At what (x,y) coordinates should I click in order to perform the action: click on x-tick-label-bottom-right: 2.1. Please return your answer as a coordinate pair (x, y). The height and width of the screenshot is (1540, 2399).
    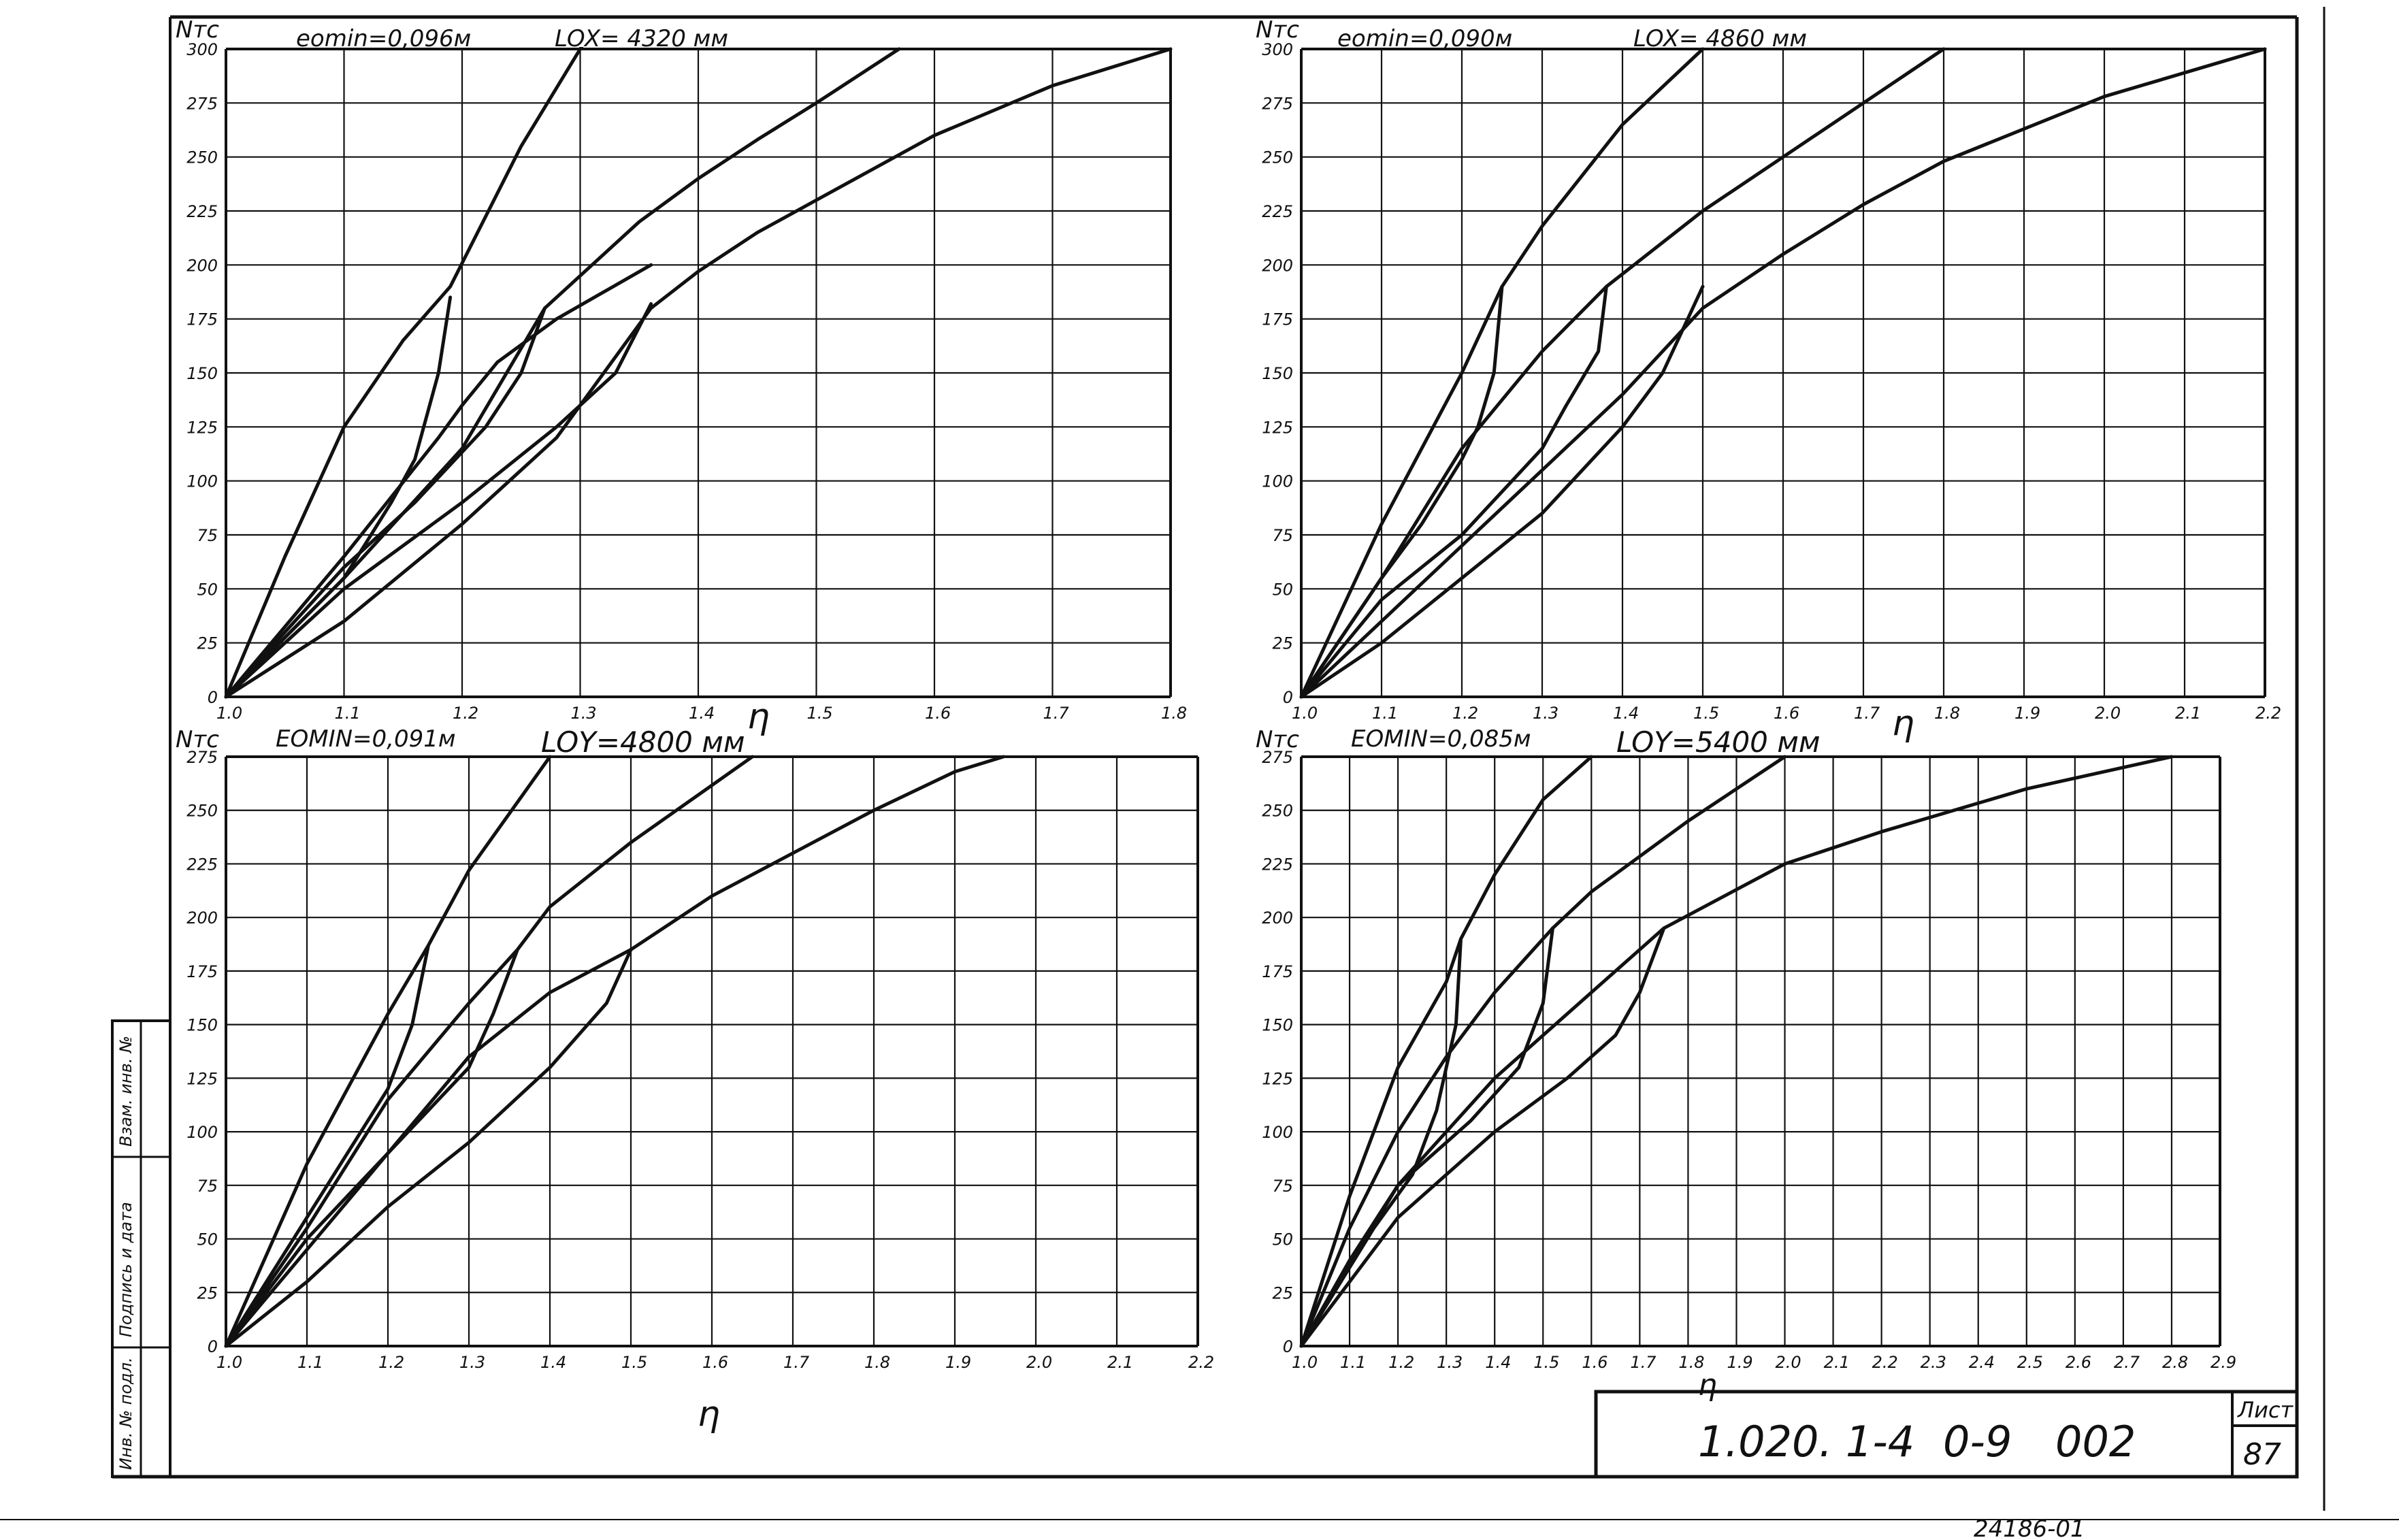
    Looking at the image, I should click on (1837, 1362).